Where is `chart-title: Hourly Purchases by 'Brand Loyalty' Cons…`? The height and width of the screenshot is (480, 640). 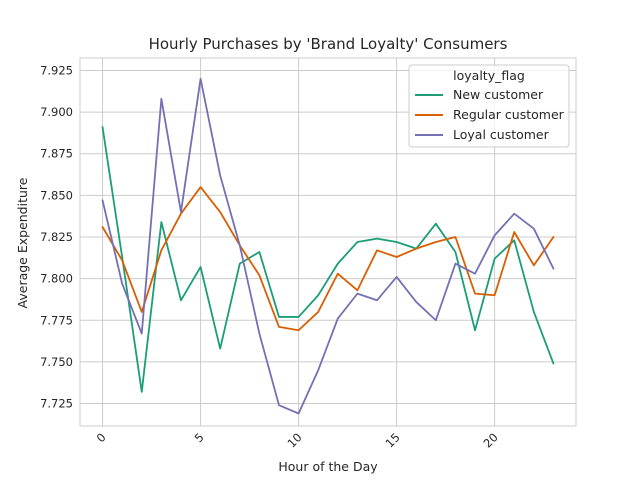
chart-title: Hourly Purchases by 'Brand Loyalty' Cons… is located at coordinates (328, 44).